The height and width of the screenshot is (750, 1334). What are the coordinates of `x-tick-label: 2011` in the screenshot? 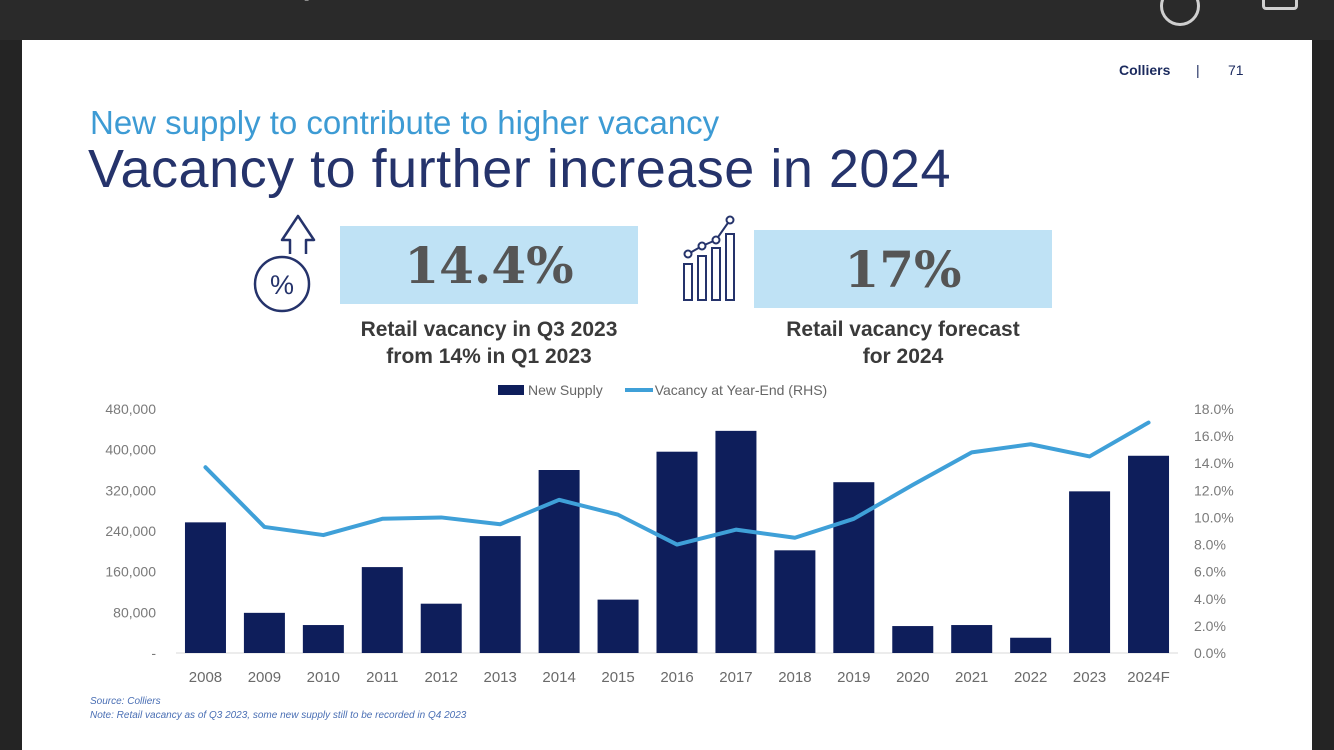 It's located at (382, 677).